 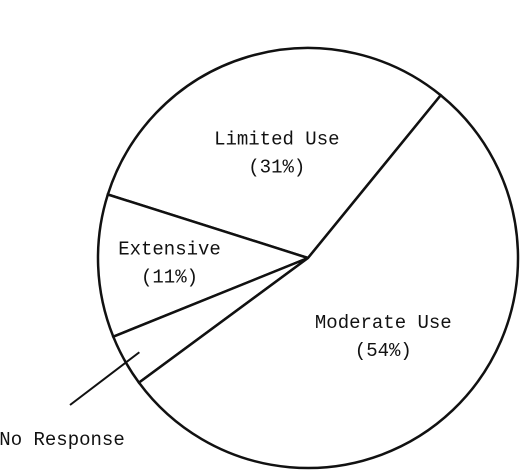 What do you see at coordinates (169, 249) in the screenshot?
I see `slice-label: Extensive` at bounding box center [169, 249].